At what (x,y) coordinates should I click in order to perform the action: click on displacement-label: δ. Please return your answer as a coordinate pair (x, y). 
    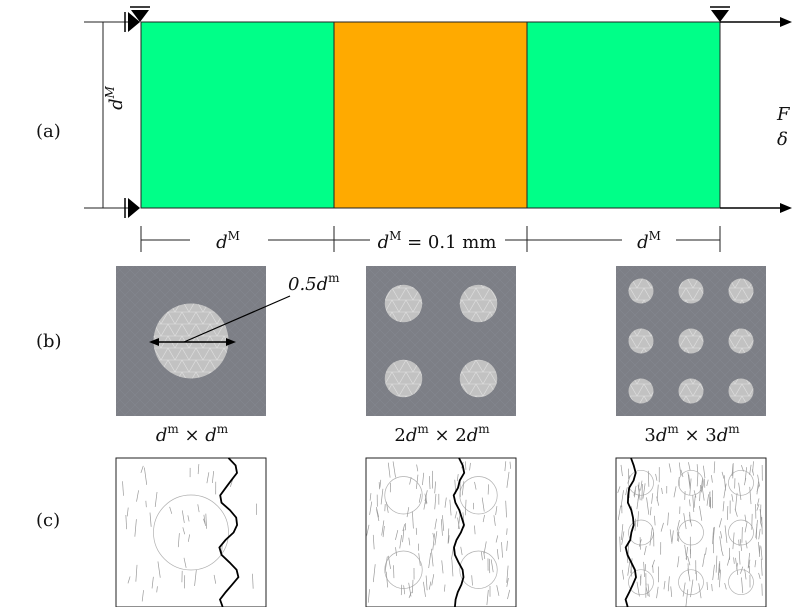
    Looking at the image, I should click on (782, 139).